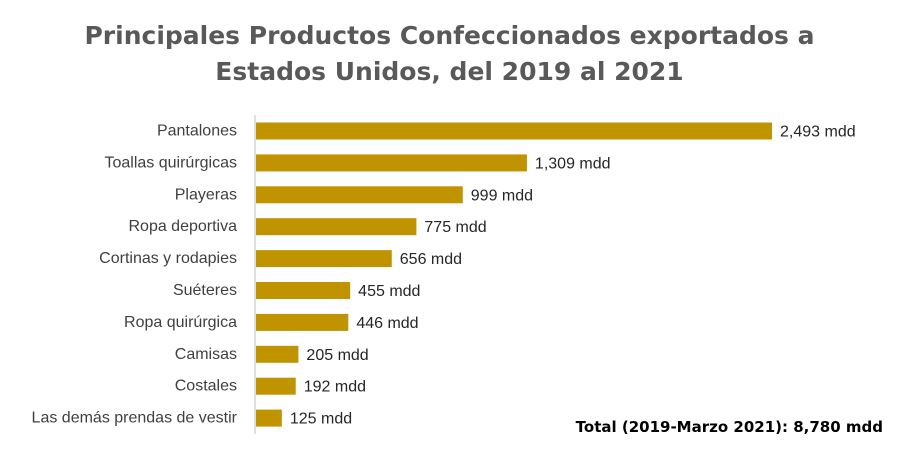  Describe the element at coordinates (321, 419) in the screenshot. I see `value-label: 125 mdd` at that location.